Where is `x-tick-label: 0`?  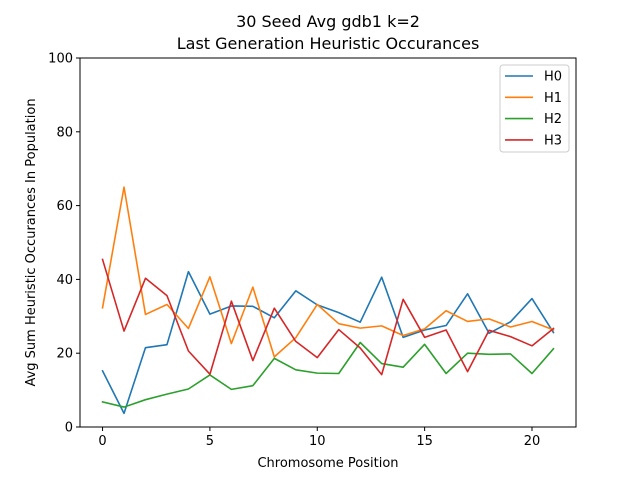
x-tick-label: 0 is located at coordinates (102, 441).